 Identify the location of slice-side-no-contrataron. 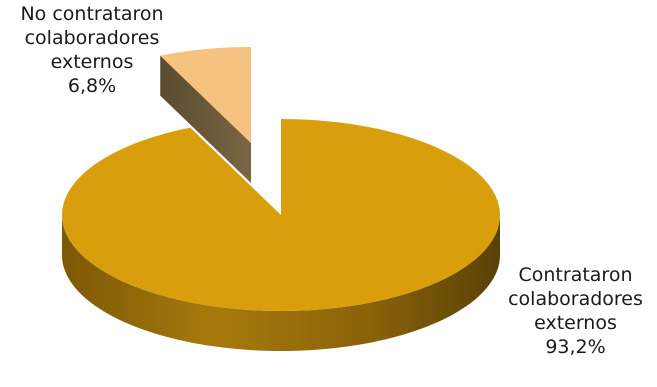
(205, 119).